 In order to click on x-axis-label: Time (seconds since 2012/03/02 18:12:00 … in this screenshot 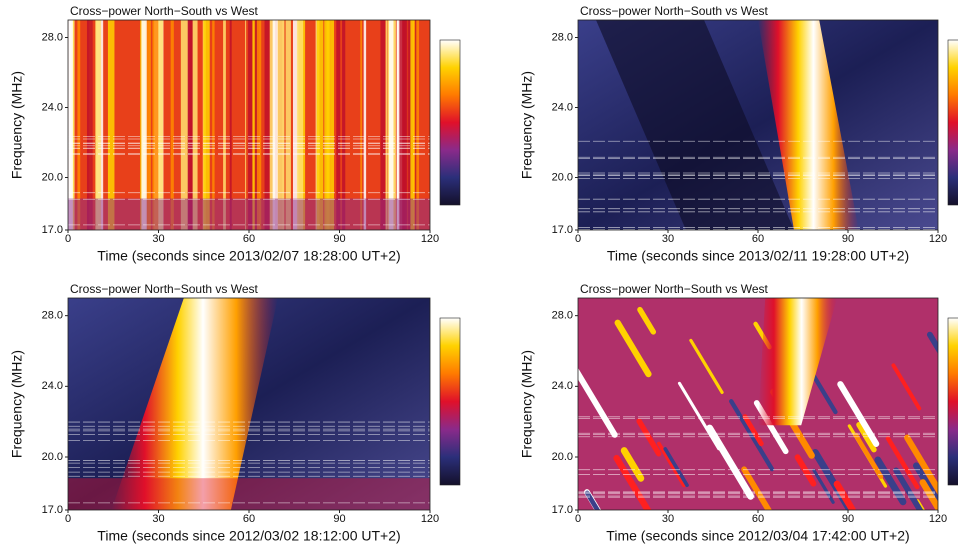, I will do `click(248, 536)`.